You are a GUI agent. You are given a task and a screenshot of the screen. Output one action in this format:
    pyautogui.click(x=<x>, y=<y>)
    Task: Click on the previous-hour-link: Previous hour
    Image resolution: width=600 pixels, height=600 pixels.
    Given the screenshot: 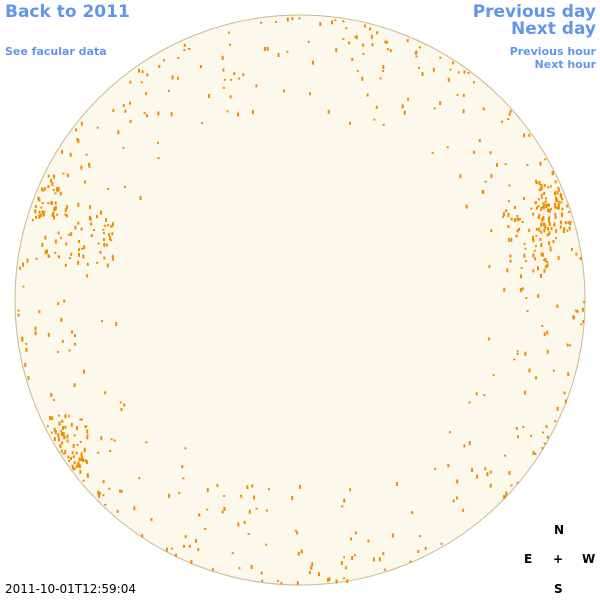 What is the action you would take?
    pyautogui.click(x=552, y=51)
    